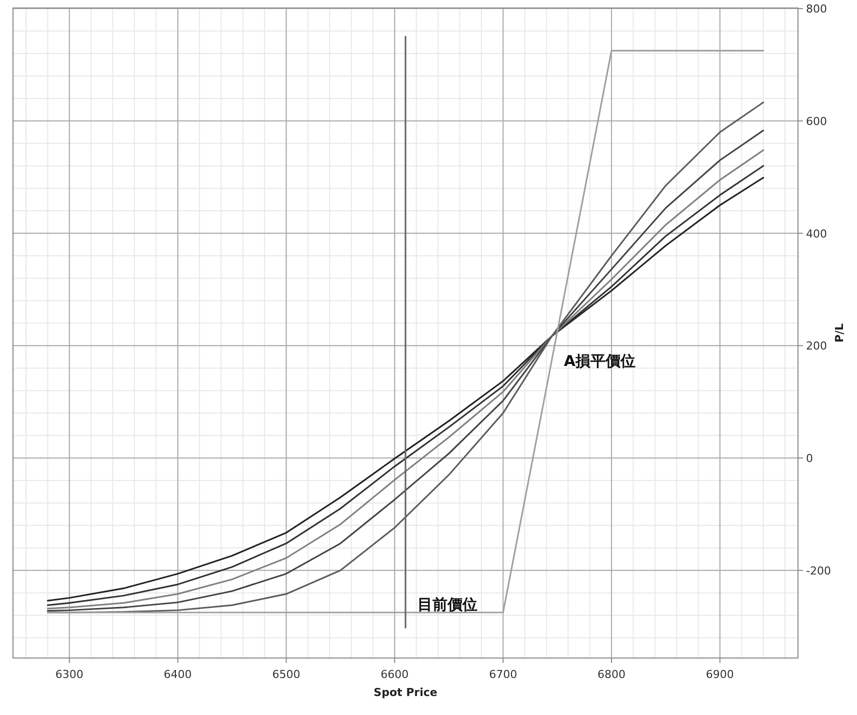 The height and width of the screenshot is (715, 857). I want to click on y-tick-label: 800, so click(816, 9).